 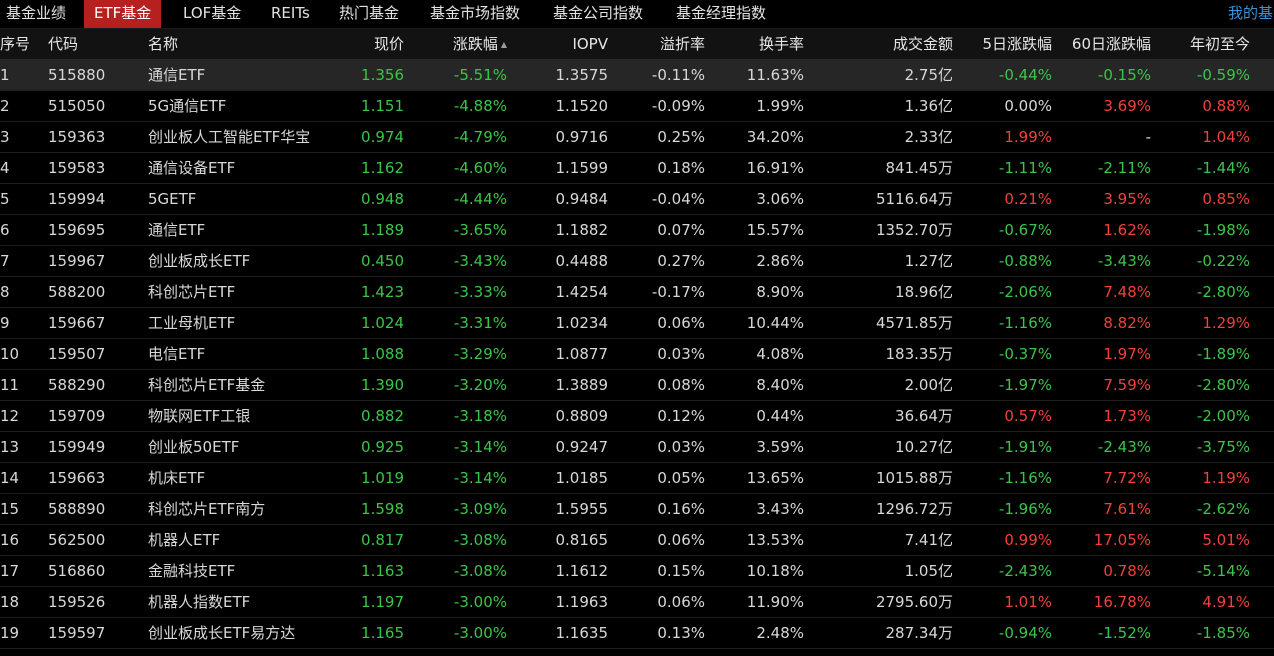 I want to click on cell-60day-change: -3.43%, so click(x=1124, y=261).